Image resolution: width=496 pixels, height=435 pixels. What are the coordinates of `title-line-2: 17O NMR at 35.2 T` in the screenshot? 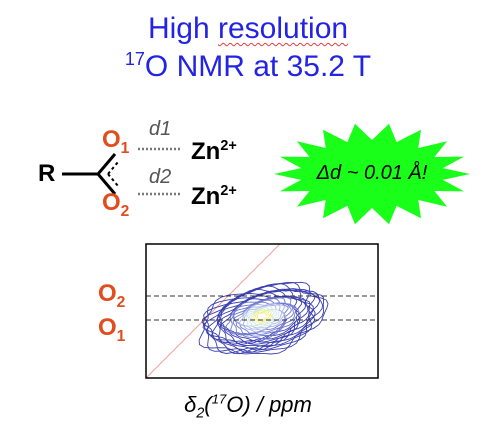 It's located at (248, 66).